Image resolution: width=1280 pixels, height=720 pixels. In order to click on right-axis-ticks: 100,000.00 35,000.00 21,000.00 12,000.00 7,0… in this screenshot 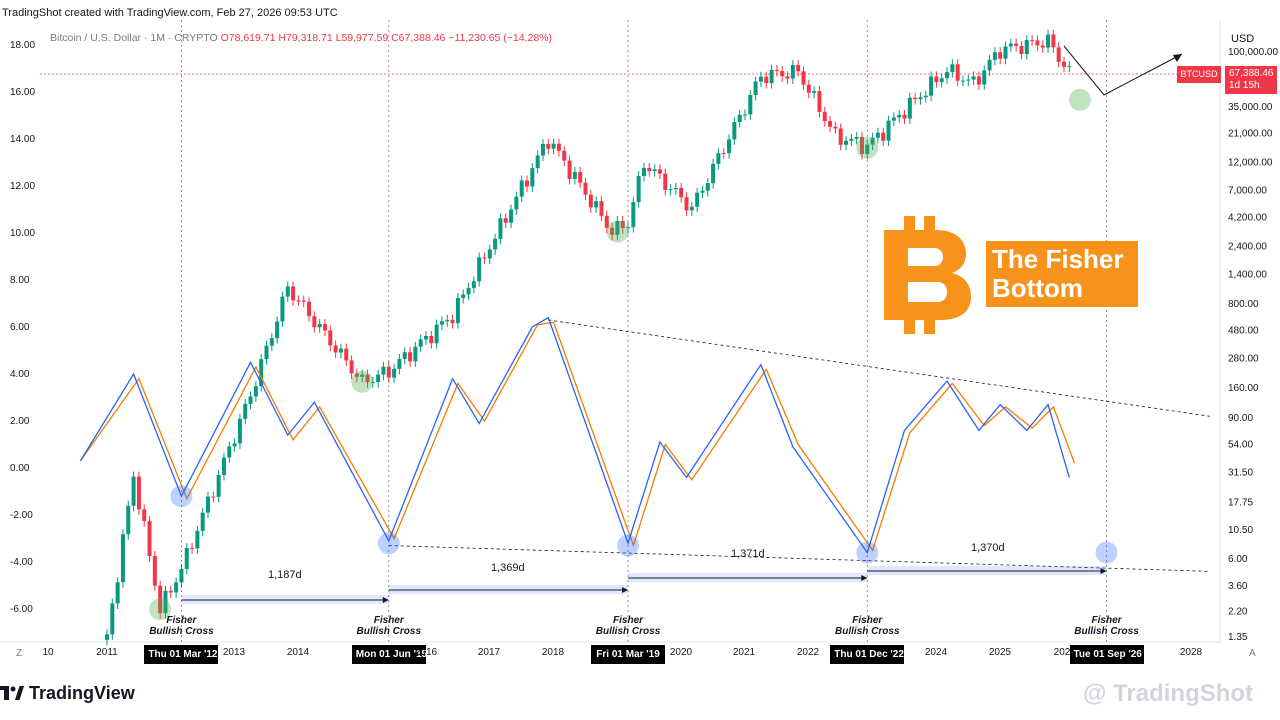, I will do `click(1253, 345)`.